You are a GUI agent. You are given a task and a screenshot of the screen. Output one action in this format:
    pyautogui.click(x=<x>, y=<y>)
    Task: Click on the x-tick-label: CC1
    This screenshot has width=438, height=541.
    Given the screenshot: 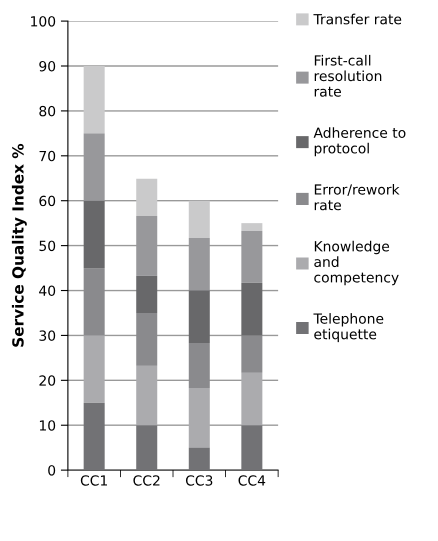 What is the action you would take?
    pyautogui.click(x=94, y=480)
    